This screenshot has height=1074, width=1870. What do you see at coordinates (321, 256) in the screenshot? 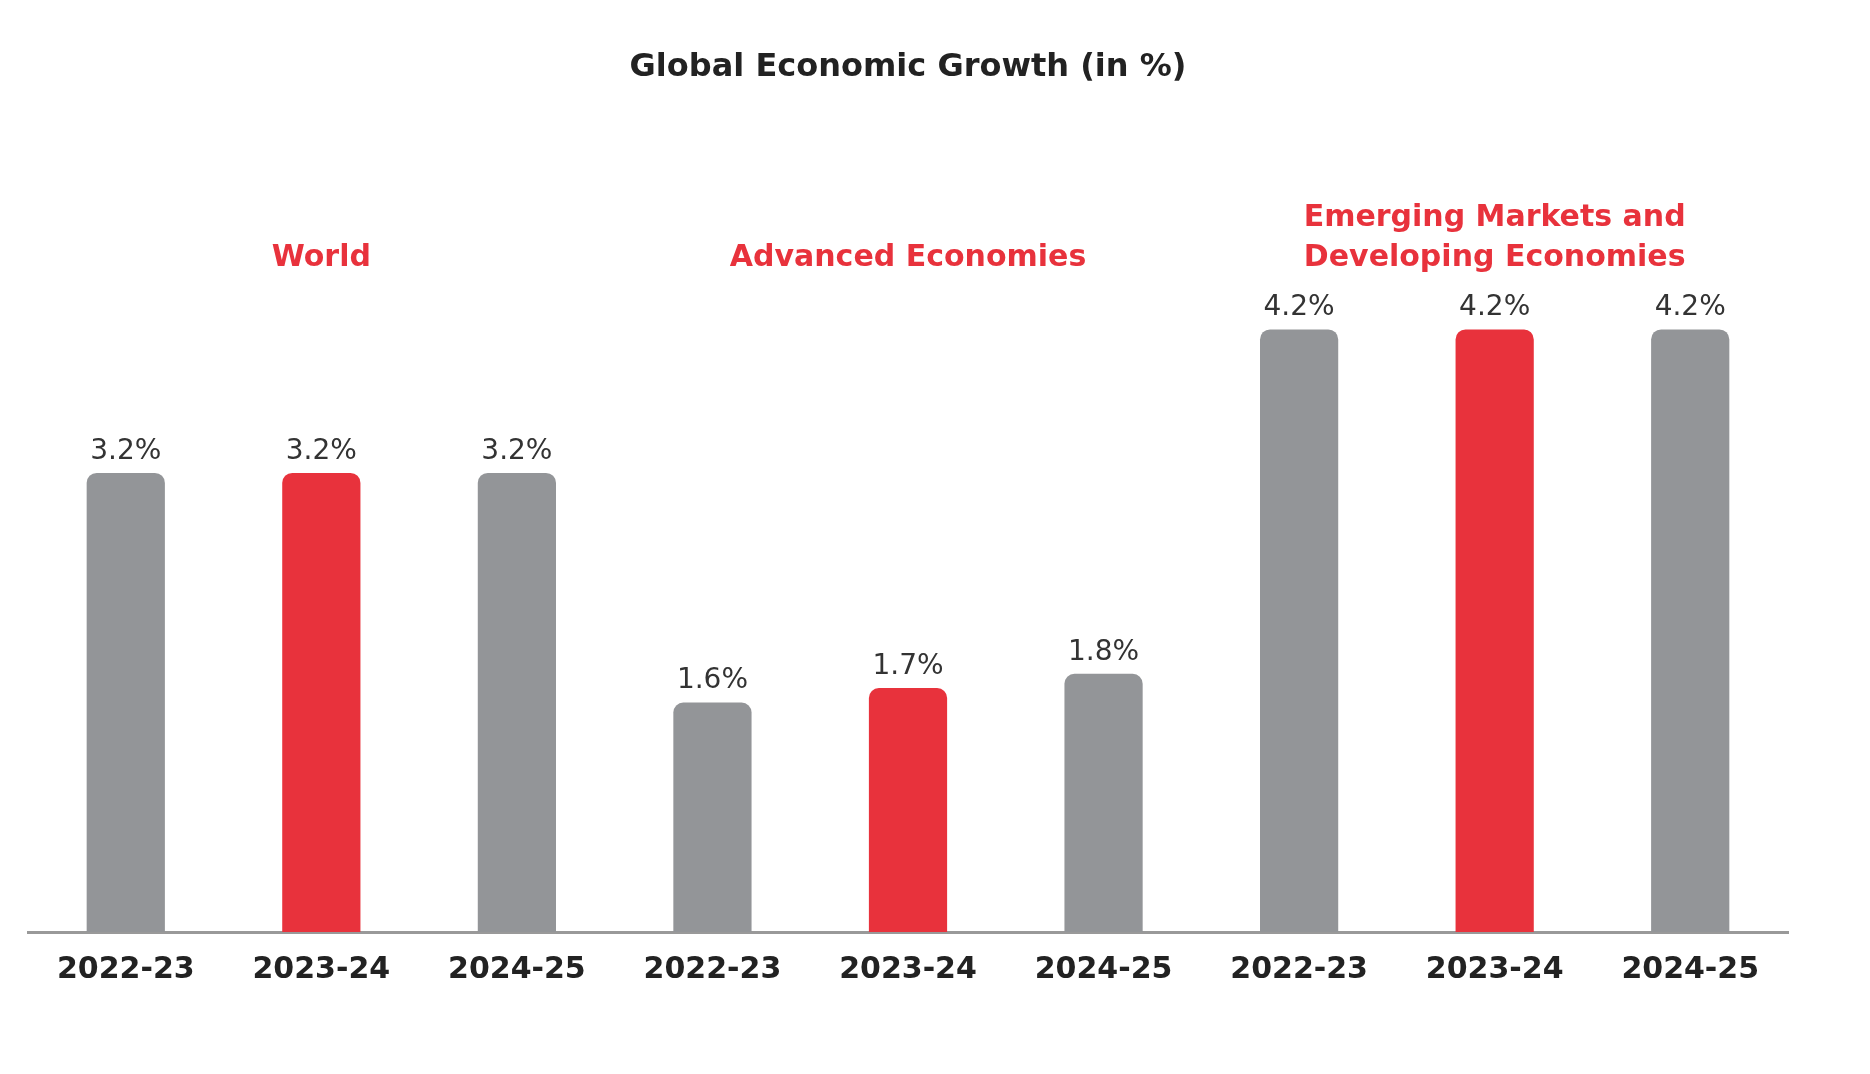
I see `text: World` at bounding box center [321, 256].